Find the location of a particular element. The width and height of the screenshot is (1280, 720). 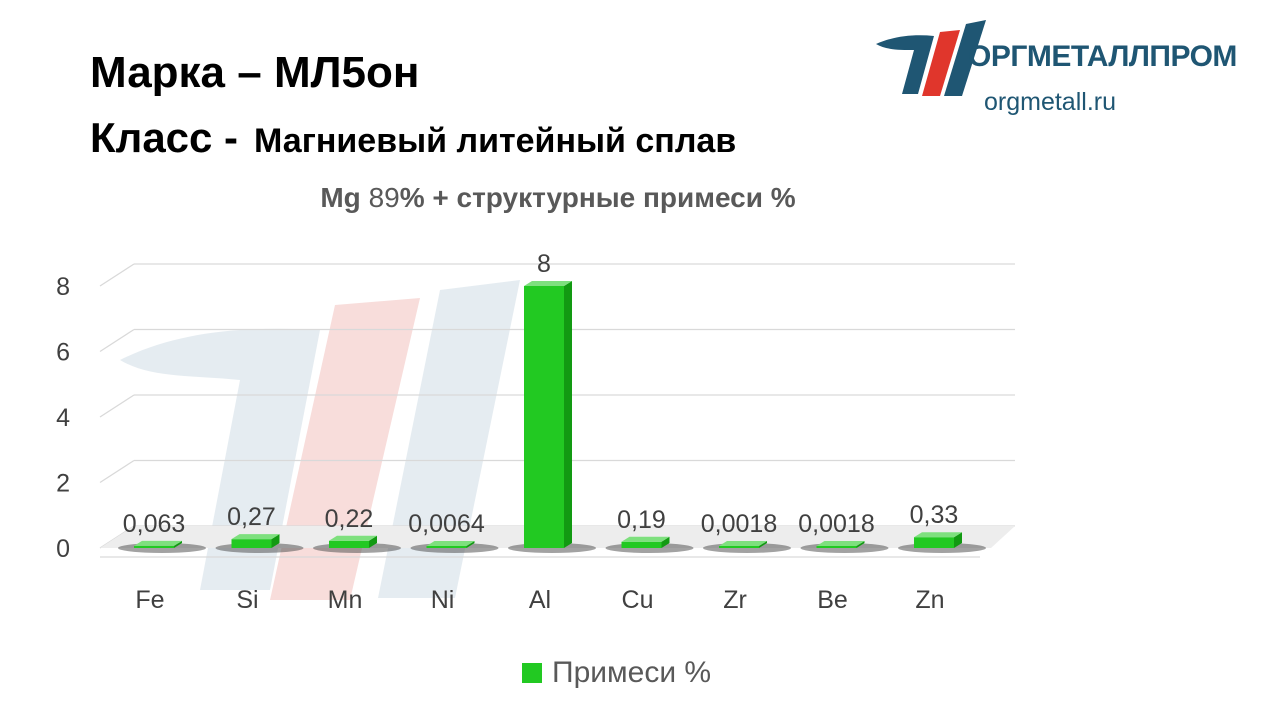

category-label: Zr is located at coordinates (735, 600).